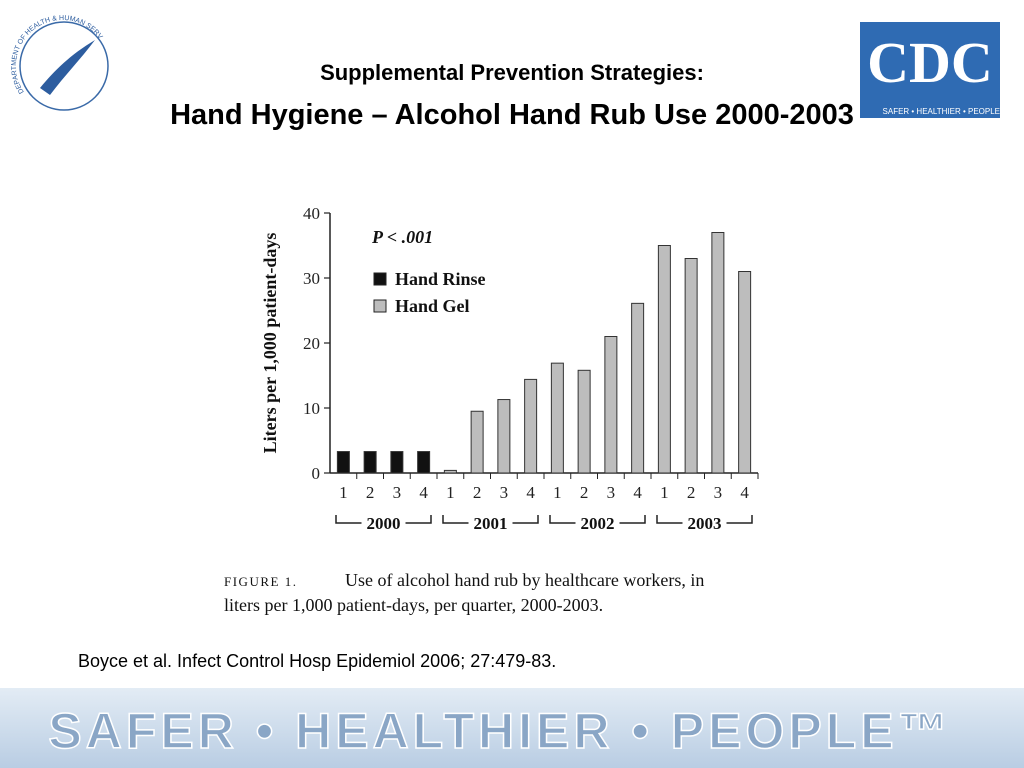 Image resolution: width=1024 pixels, height=768 pixels. Describe the element at coordinates (270, 343) in the screenshot. I see `y-axis-label: Liters per 1,000 patient-days` at that location.